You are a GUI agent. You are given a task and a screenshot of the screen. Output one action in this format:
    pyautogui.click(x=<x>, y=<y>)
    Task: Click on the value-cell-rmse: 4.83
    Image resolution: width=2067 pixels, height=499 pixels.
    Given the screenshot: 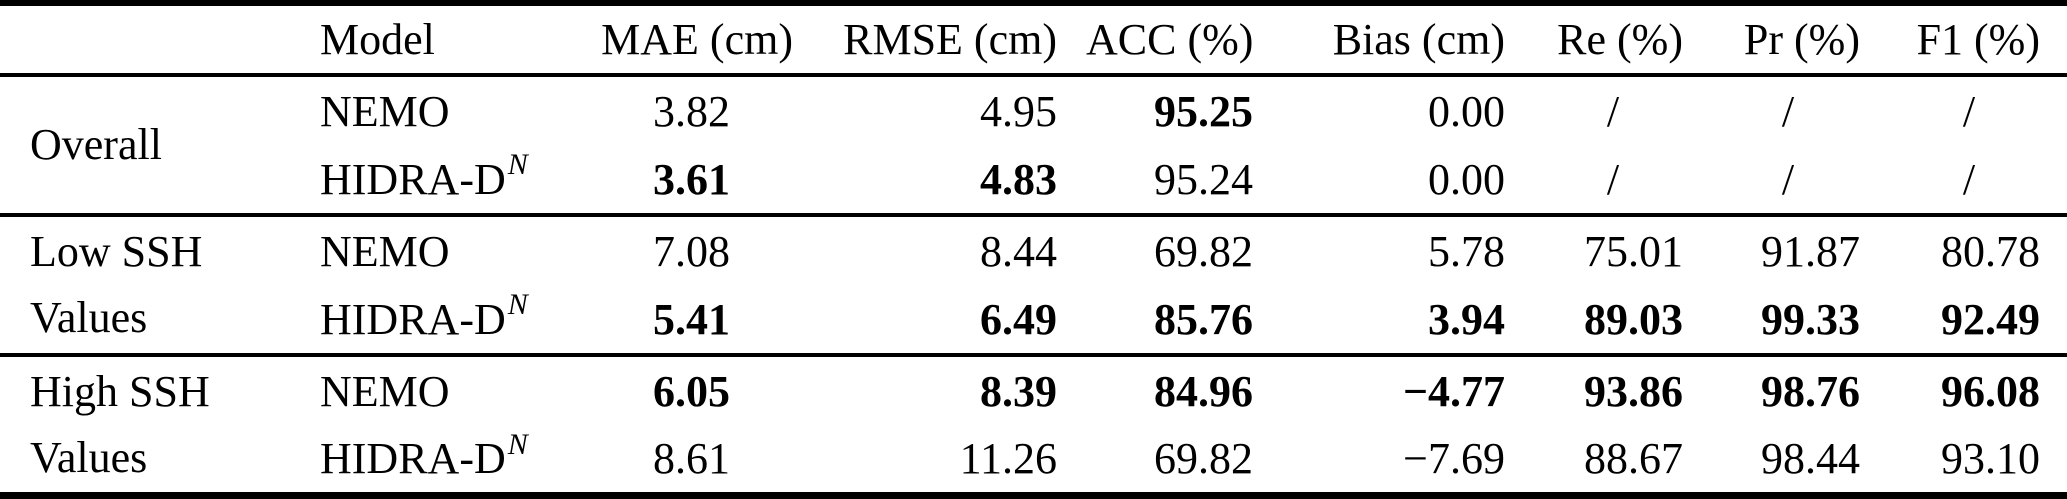 What is the action you would take?
    pyautogui.click(x=1018, y=179)
    